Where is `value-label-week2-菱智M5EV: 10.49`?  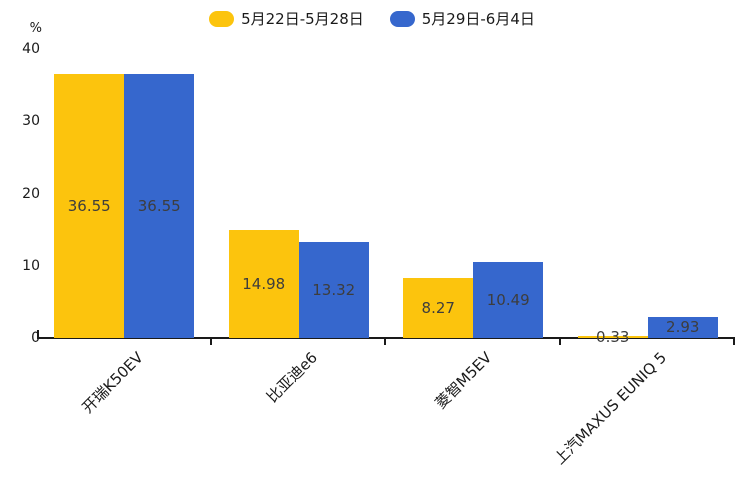 value-label-week2-菱智M5EV: 10.49 is located at coordinates (508, 300).